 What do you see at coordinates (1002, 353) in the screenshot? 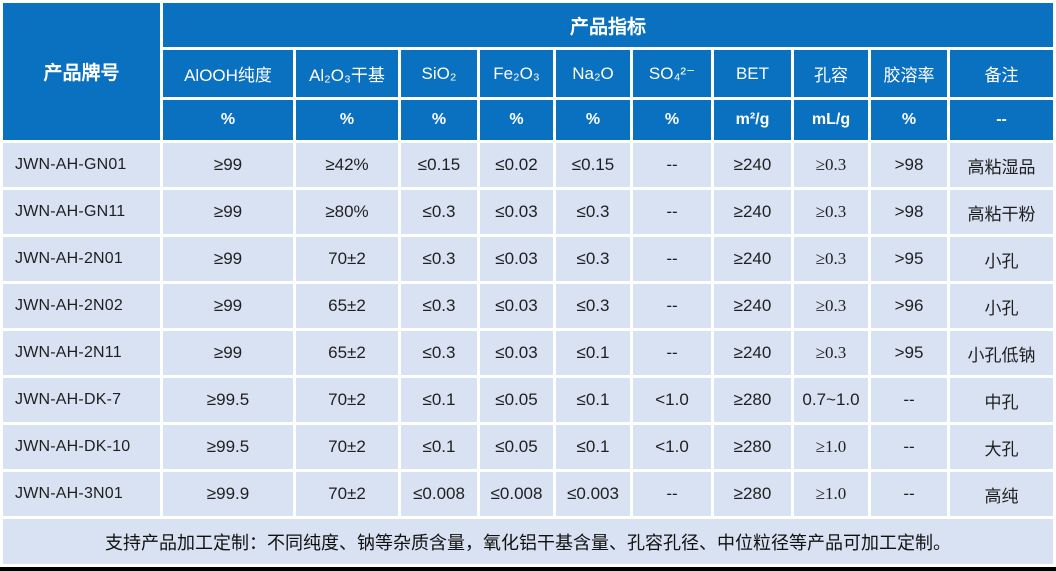
I see `remark-cell: 小孔低钠` at bounding box center [1002, 353].